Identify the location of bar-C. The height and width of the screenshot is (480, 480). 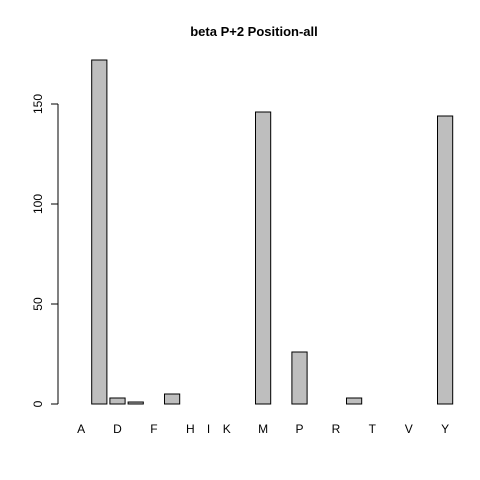
(99, 232).